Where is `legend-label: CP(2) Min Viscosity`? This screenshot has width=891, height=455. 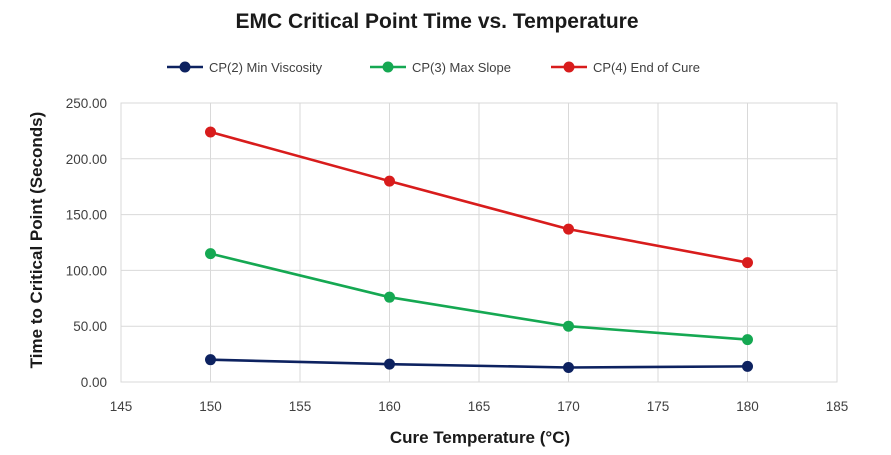 legend-label: CP(2) Min Viscosity is located at coordinates (266, 67).